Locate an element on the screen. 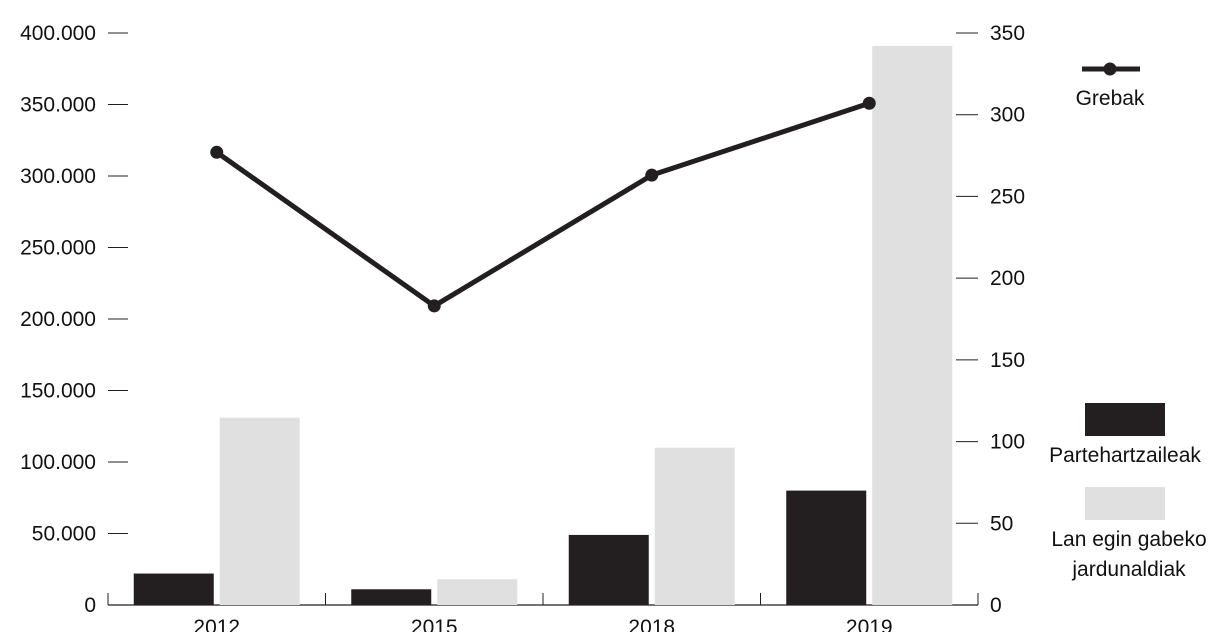 The image size is (1208, 632). bar-partehartzaileak-2012 is located at coordinates (173, 589).